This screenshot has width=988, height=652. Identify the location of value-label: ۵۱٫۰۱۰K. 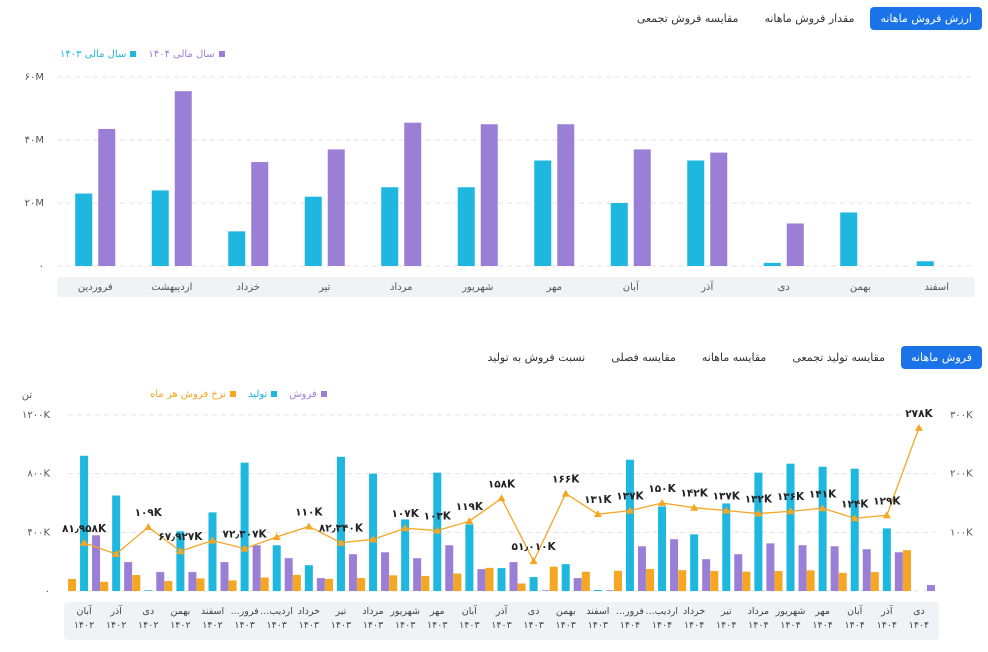
(534, 547).